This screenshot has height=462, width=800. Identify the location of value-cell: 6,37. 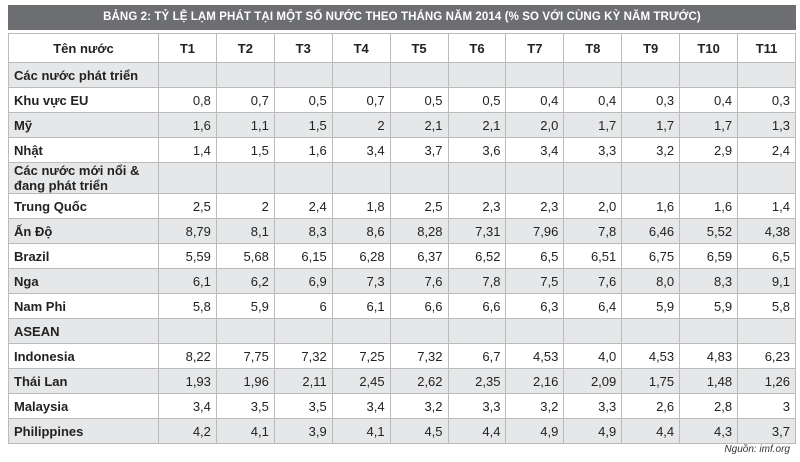
(419, 256).